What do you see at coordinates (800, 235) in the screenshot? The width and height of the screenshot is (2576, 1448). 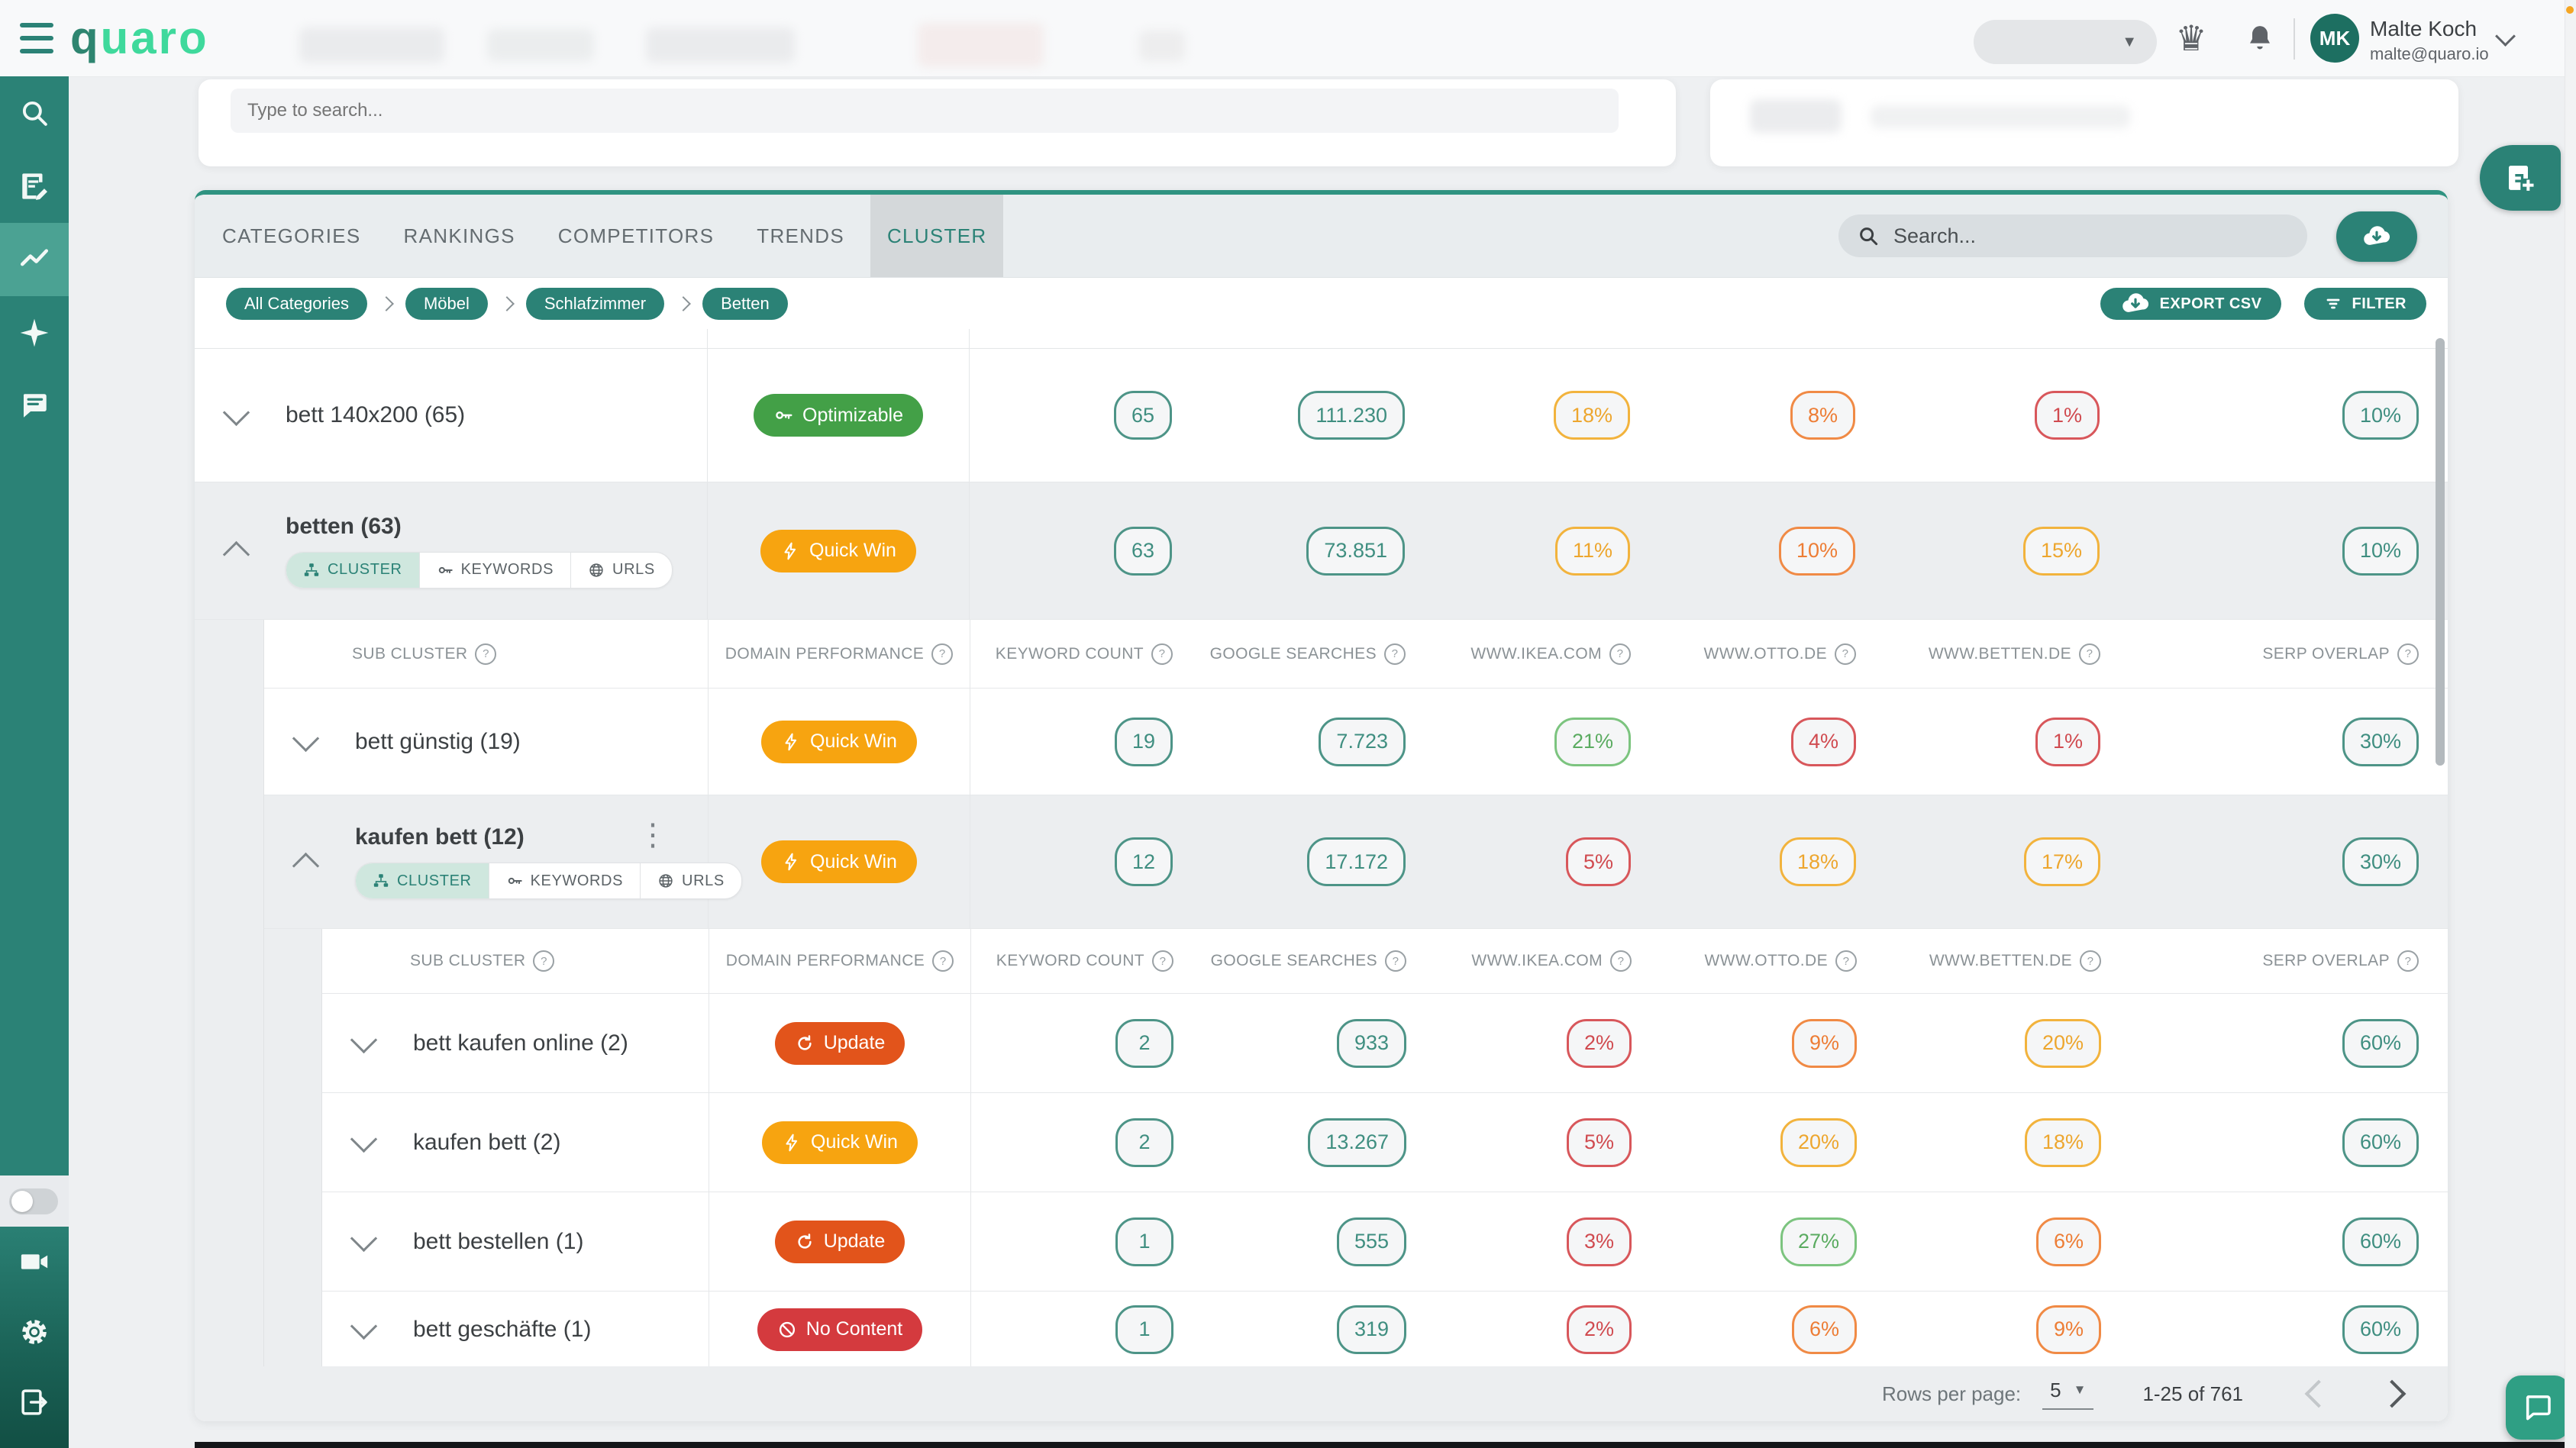 I see `tab-trends: TRENDS` at bounding box center [800, 235].